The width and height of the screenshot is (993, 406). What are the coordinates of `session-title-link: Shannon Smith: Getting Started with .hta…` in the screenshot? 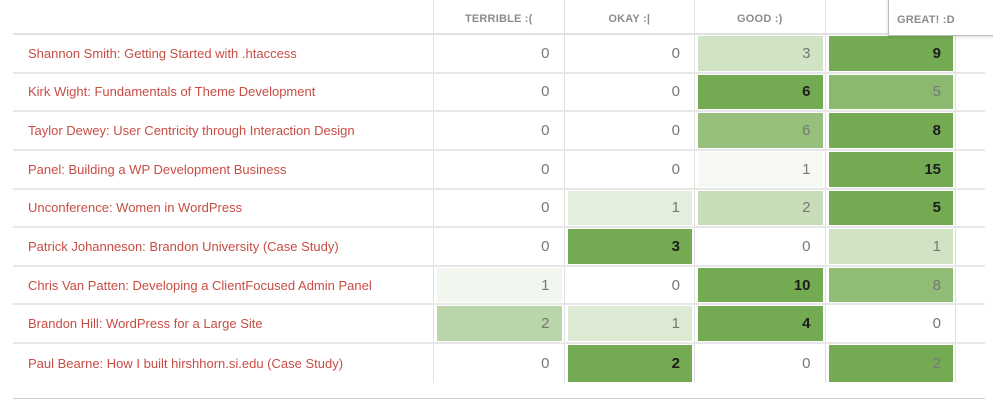 It's located at (162, 53).